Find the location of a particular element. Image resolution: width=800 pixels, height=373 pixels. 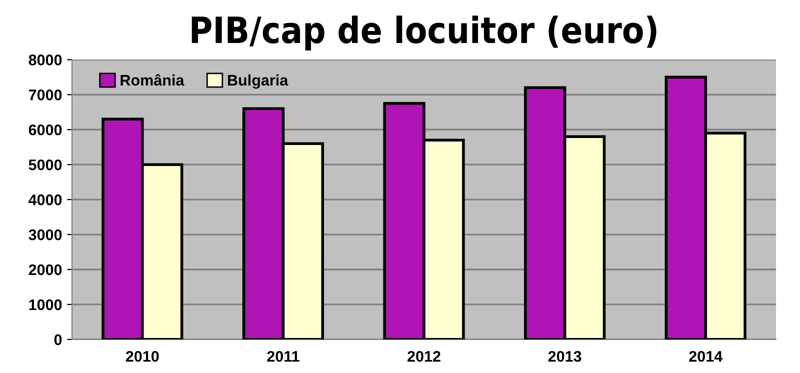

x-tick-label: 2013 is located at coordinates (565, 356).